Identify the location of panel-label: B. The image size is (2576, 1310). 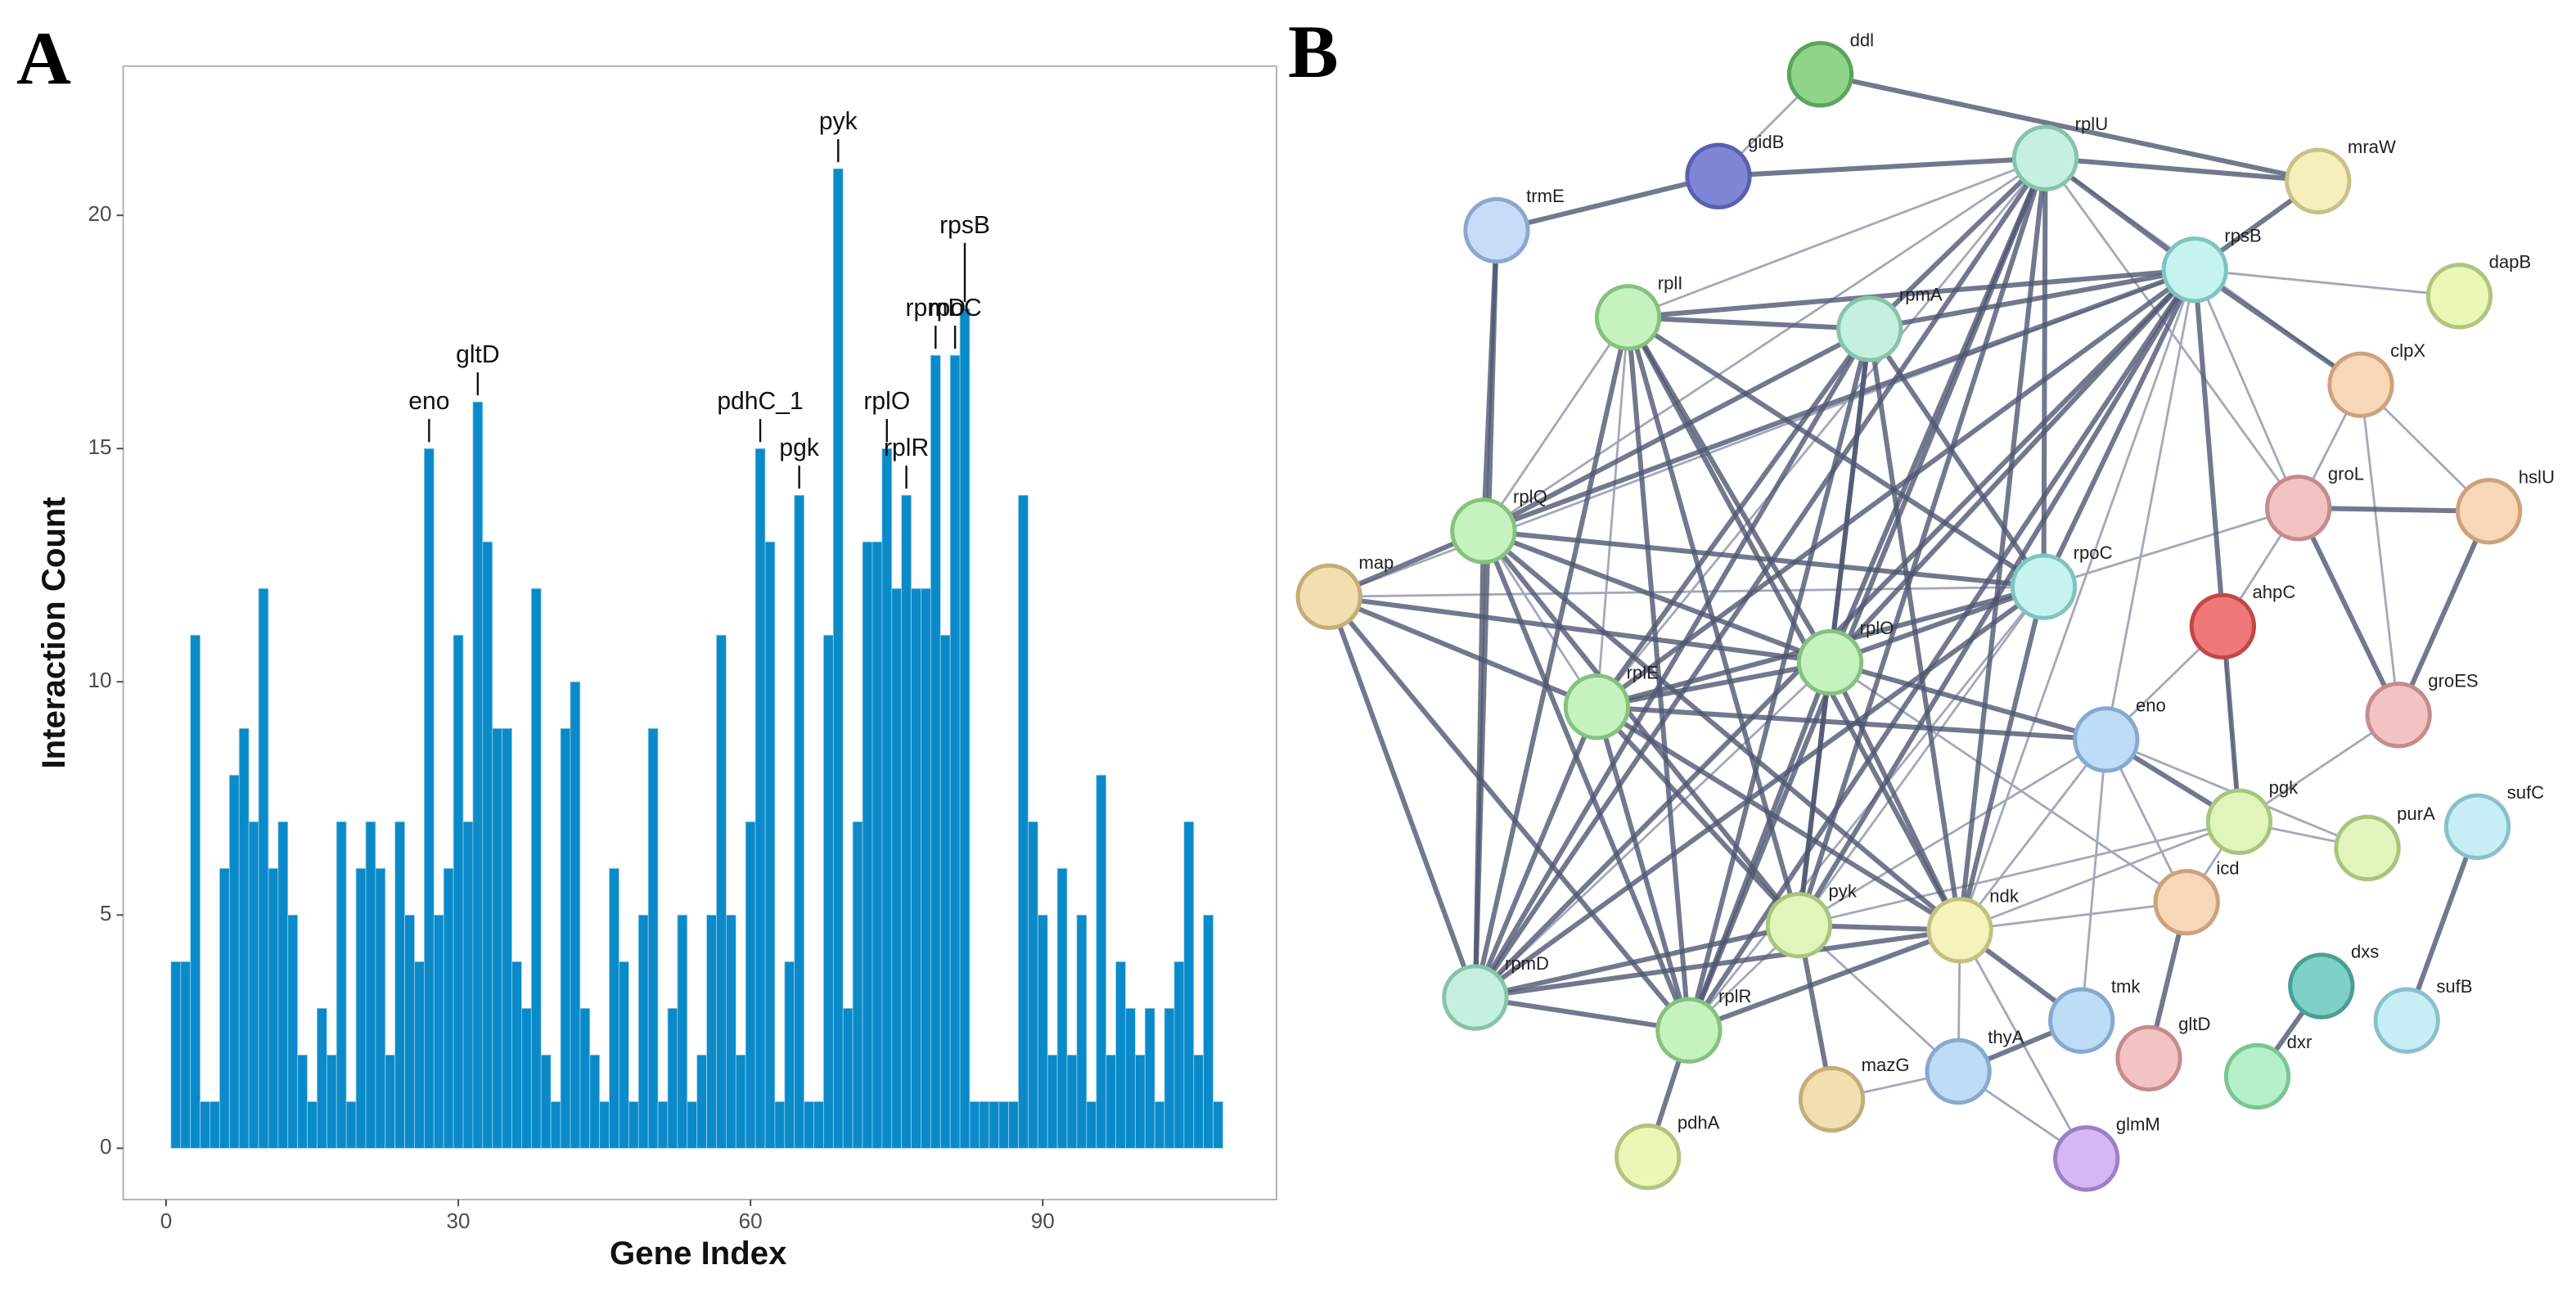
(1313, 51).